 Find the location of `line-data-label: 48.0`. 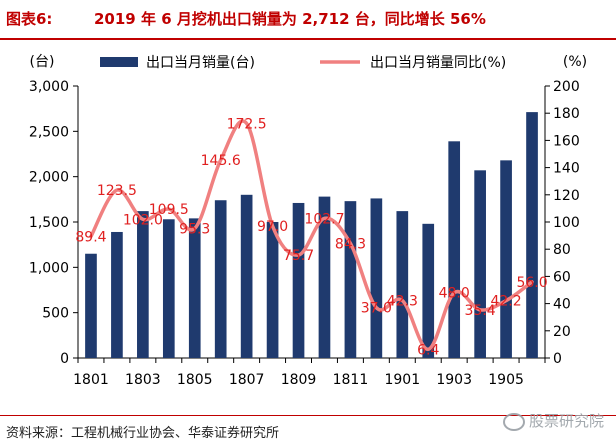

line-data-label: 48.0 is located at coordinates (454, 294).